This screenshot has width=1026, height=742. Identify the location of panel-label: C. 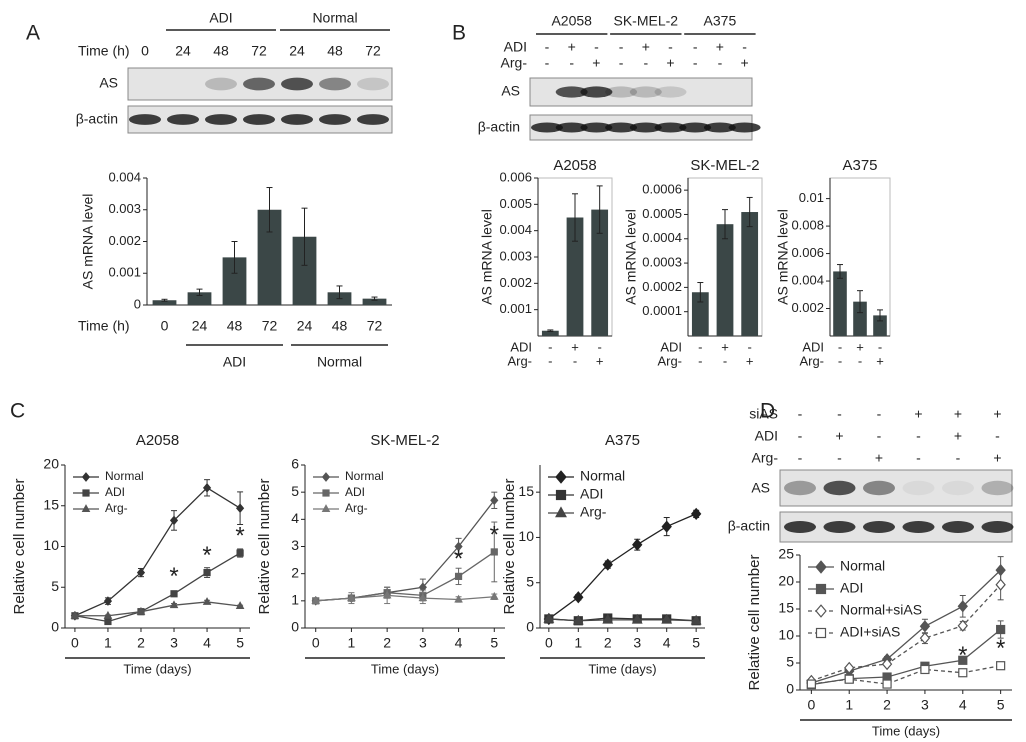
(17, 411).